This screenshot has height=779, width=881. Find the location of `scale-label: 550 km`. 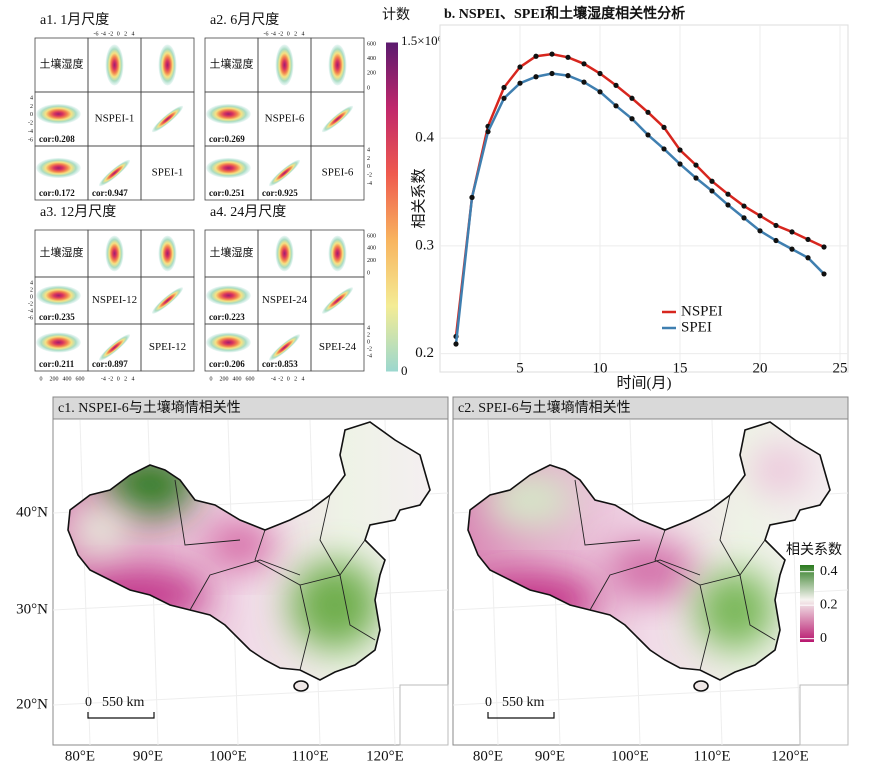

scale-label: 550 km is located at coordinates (523, 702).